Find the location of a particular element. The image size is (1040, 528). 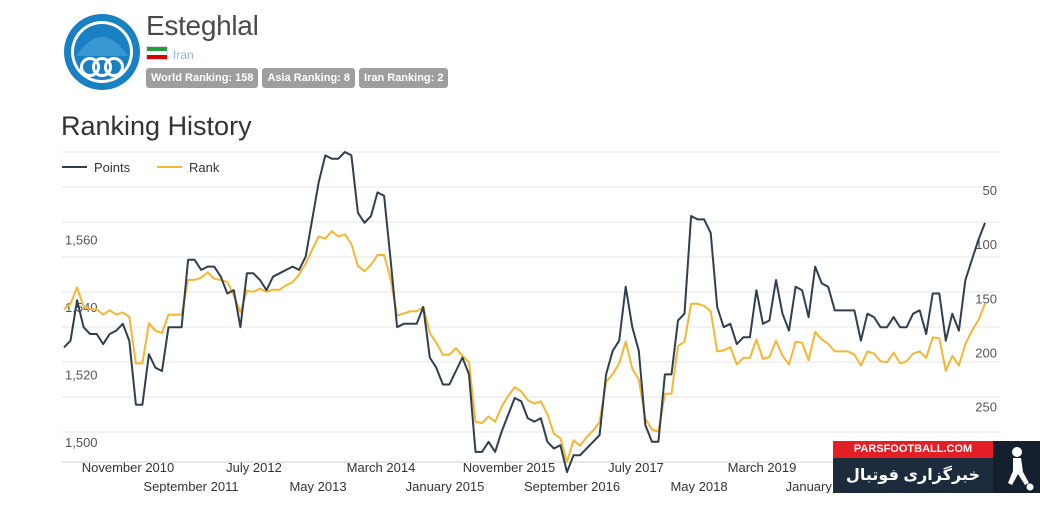

parsfootball-watermark: PARSFOOTBALL.COM خبرگزاری فوتبال ایران is located at coordinates (936, 480).